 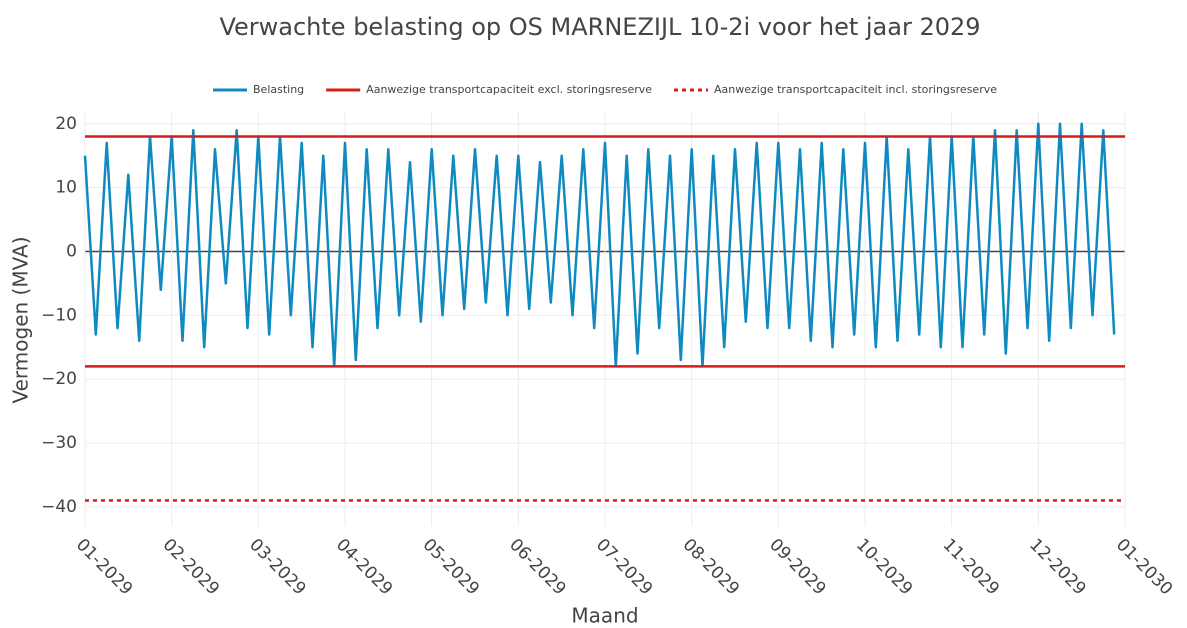 I want to click on x-tick-label: 09-2029, so click(x=797, y=567).